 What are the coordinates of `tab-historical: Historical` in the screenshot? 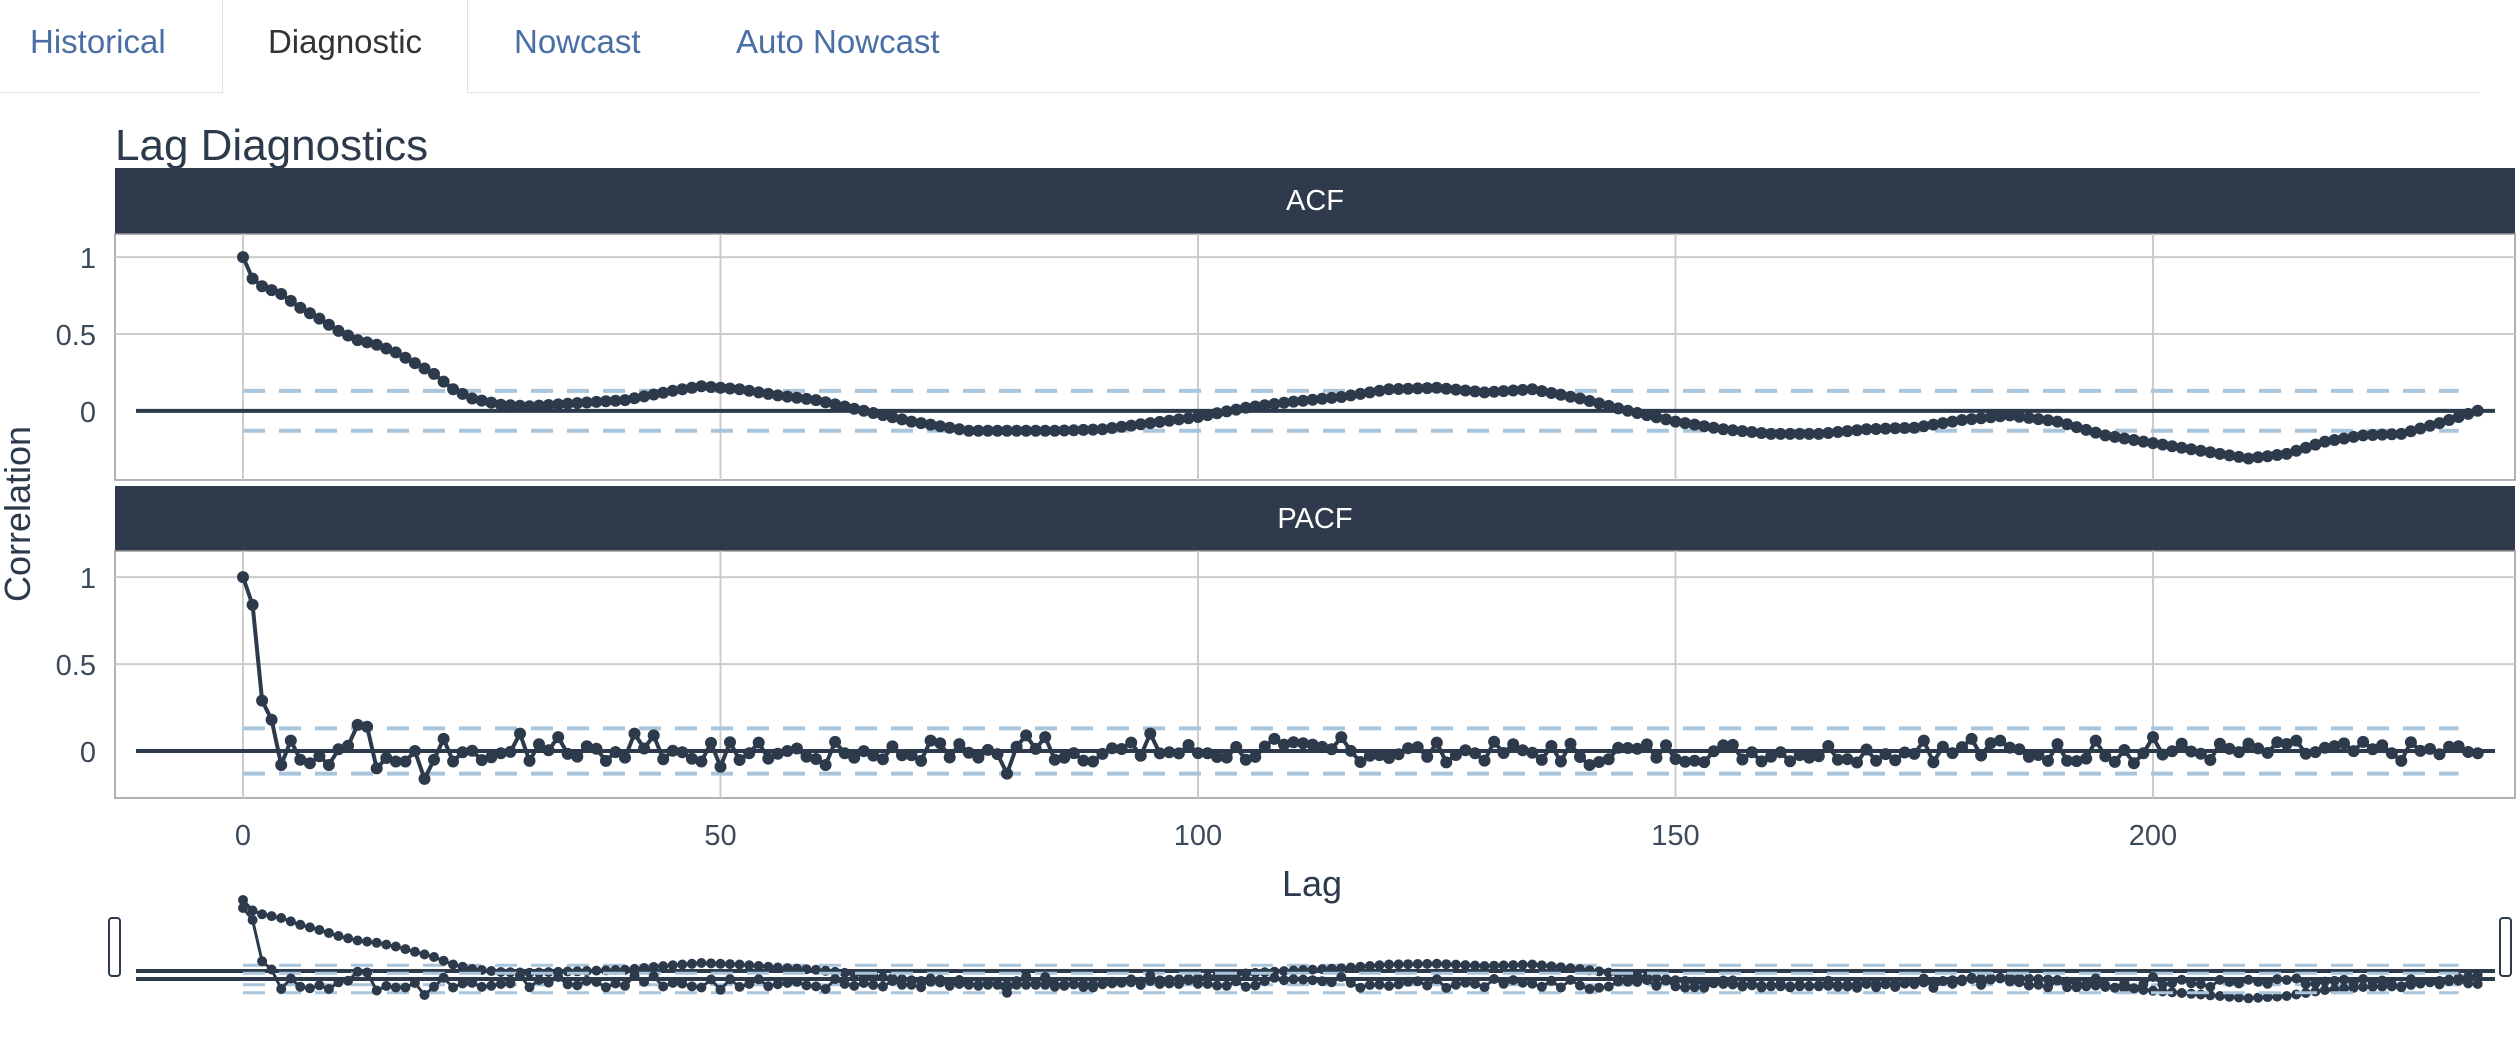 It's located at (98, 41).